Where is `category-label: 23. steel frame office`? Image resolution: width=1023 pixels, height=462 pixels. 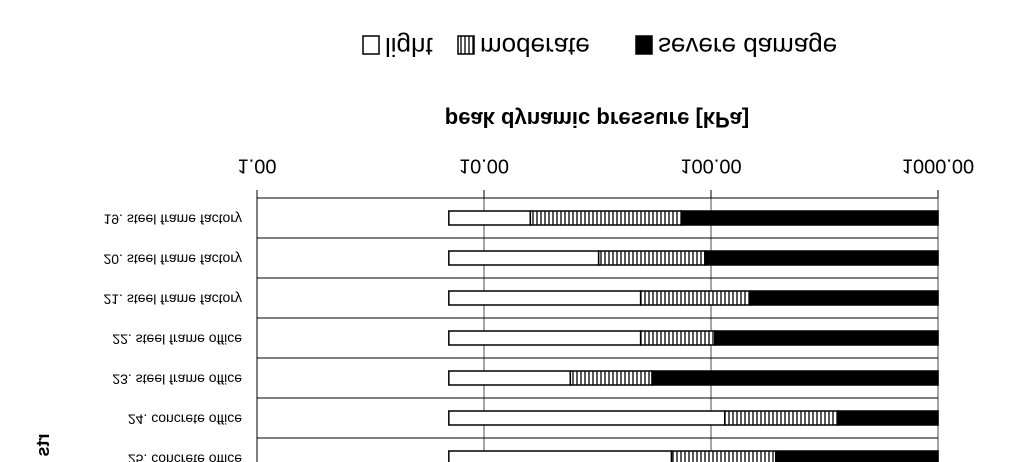 category-label: 23. steel frame office is located at coordinates (177, 379).